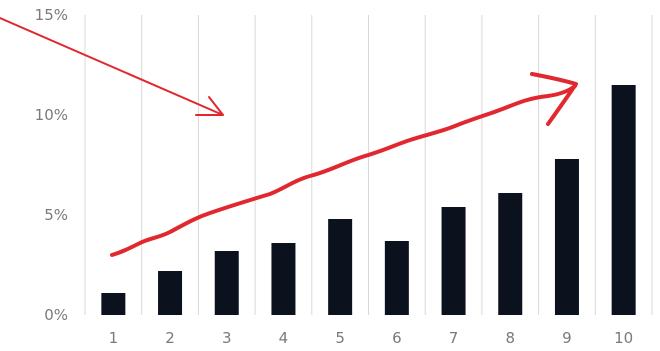  Describe the element at coordinates (340, 338) in the screenshot. I see `x-tick-label: 5` at that location.